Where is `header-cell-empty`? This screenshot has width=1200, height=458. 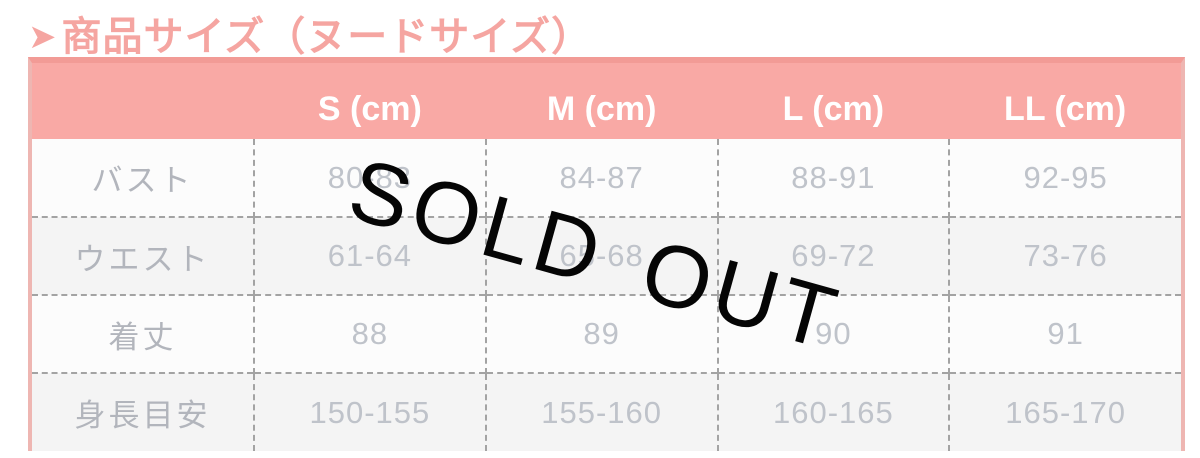 header-cell-empty is located at coordinates (143, 101).